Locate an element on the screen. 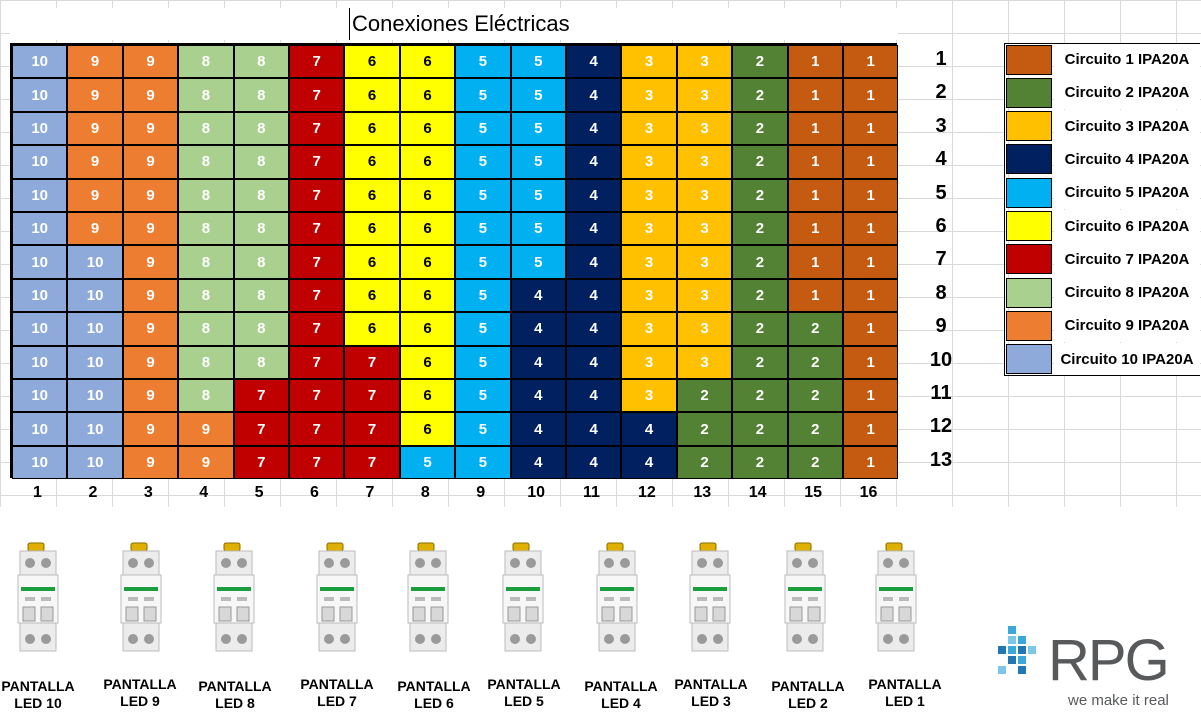 The image size is (1201, 720). page-title: Conexiones Eléctricas is located at coordinates (623, 24).